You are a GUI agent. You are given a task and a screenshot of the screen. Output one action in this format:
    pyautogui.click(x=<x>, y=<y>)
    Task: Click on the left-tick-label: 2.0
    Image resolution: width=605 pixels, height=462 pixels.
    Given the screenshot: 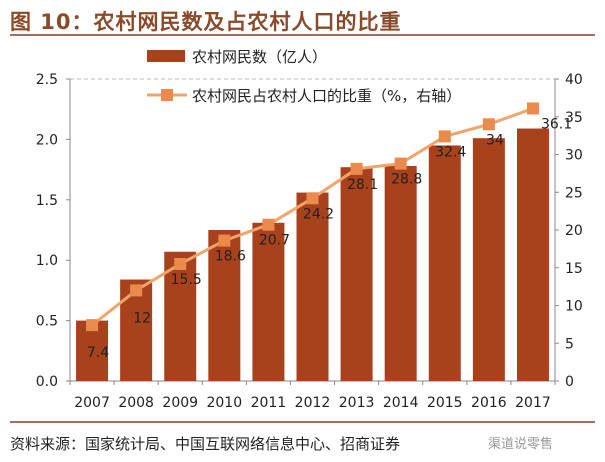 What is the action you would take?
    pyautogui.click(x=47, y=140)
    